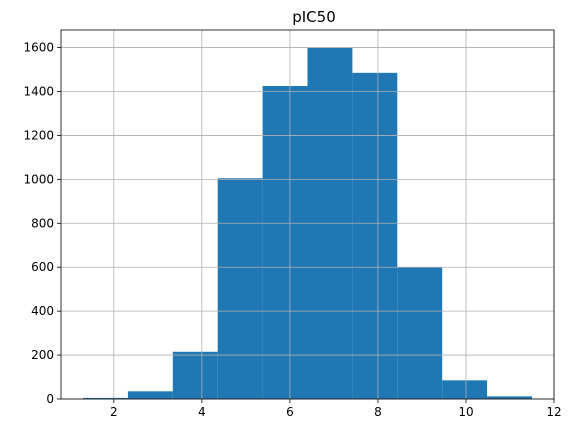 The height and width of the screenshot is (437, 568). I want to click on y-tick-label-8: 1600, so click(38, 48).